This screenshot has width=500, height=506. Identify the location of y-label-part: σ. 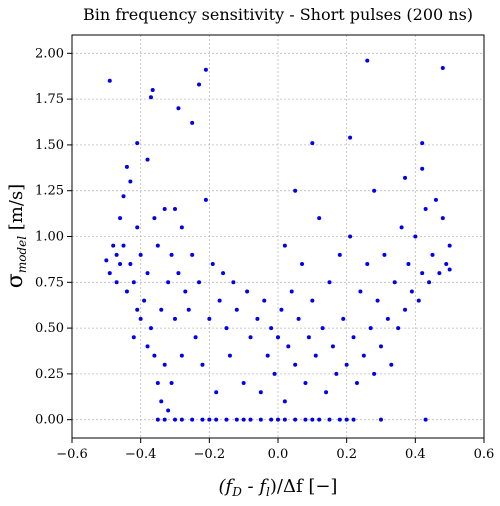
(15, 280).